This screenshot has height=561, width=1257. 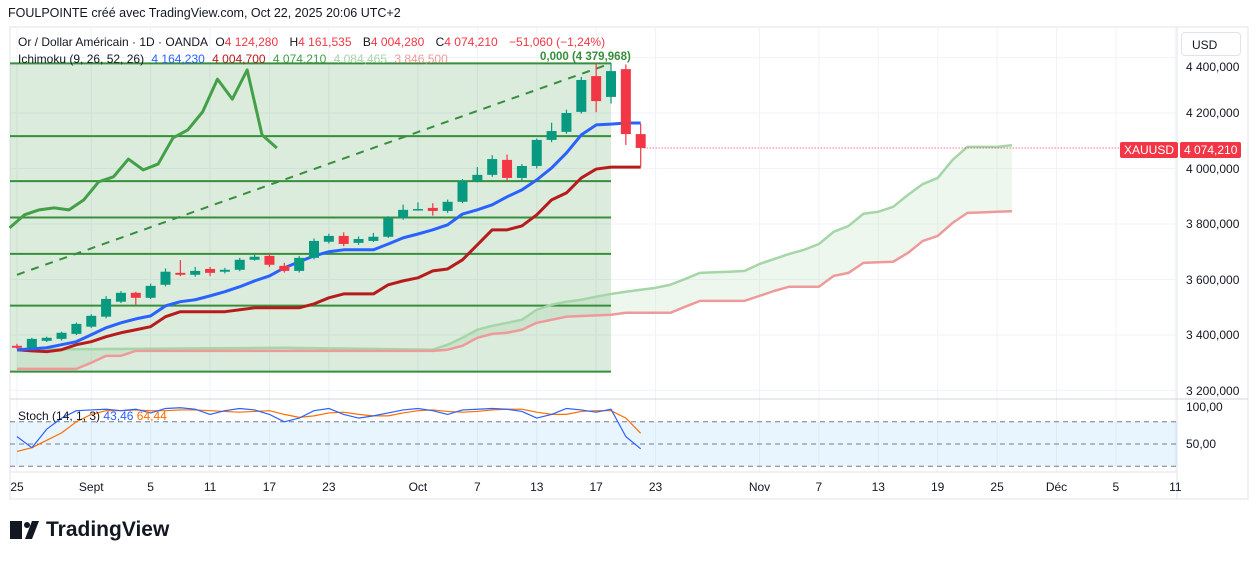 What do you see at coordinates (325, 42) in the screenshot?
I see `high-value: 4 161,535` at bounding box center [325, 42].